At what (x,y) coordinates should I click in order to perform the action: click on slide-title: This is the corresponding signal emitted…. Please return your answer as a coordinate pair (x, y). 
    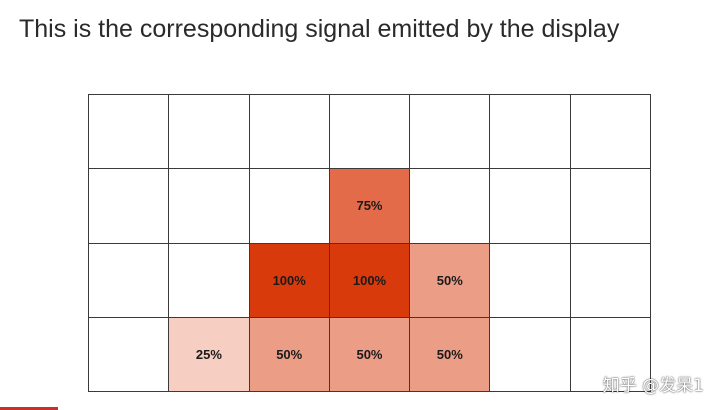
    Looking at the image, I should click on (319, 29).